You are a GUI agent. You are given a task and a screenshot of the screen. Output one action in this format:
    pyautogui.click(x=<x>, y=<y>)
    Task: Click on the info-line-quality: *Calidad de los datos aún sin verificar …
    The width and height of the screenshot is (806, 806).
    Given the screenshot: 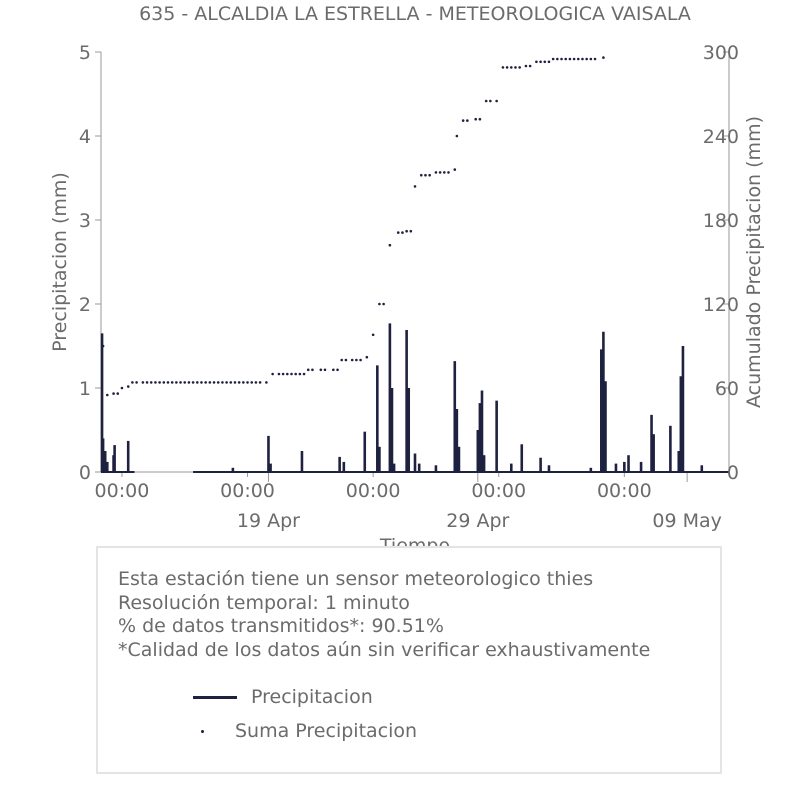 What is the action you would take?
    pyautogui.click(x=384, y=649)
    